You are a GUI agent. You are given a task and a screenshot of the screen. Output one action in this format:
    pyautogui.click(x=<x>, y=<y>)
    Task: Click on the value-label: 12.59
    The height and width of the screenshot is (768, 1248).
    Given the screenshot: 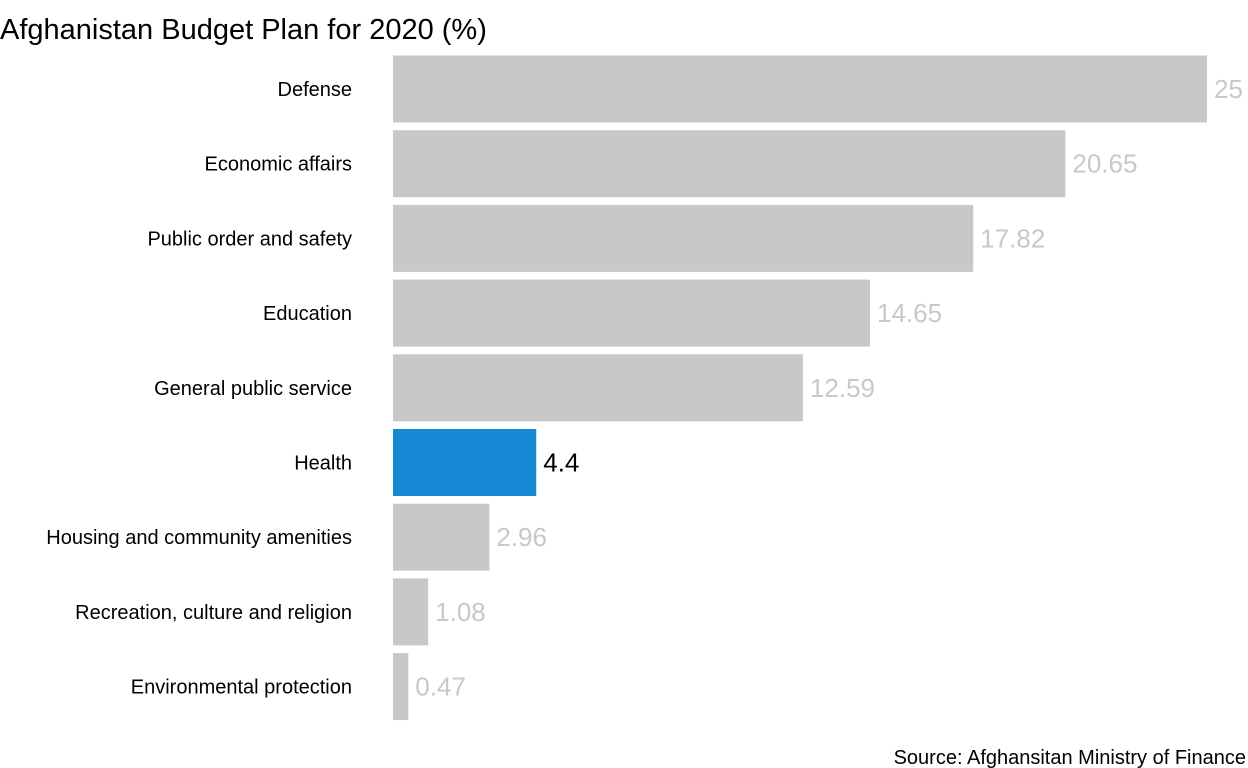 What is the action you would take?
    pyautogui.click(x=842, y=388)
    